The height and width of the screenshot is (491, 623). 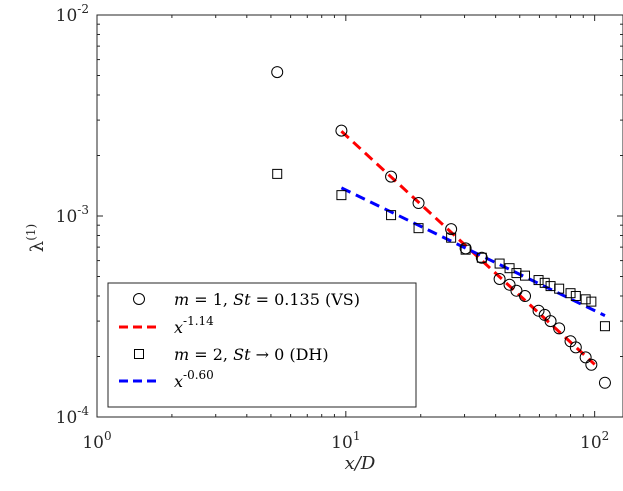 What do you see at coordinates (72, 14) in the screenshot?
I see `y-tick-label: 10⁻²` at bounding box center [72, 14].